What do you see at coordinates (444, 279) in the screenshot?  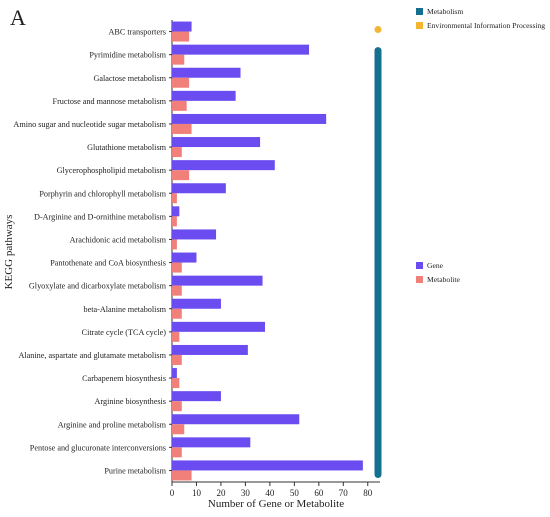 I see `bar-legend-label: Metabolite` at bounding box center [444, 279].